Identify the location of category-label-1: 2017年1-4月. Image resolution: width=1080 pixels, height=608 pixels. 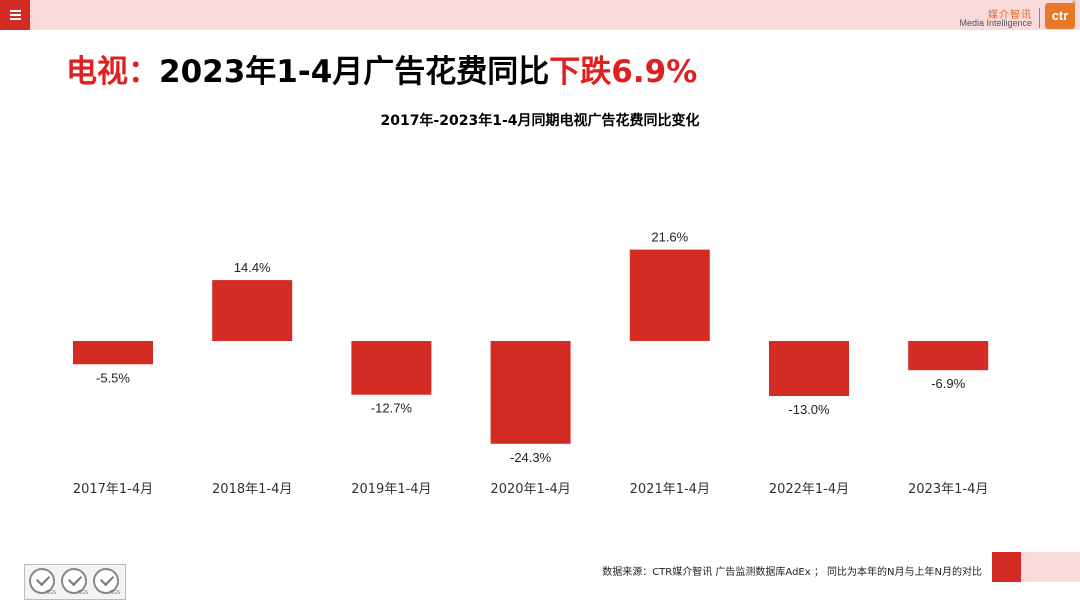
(113, 489).